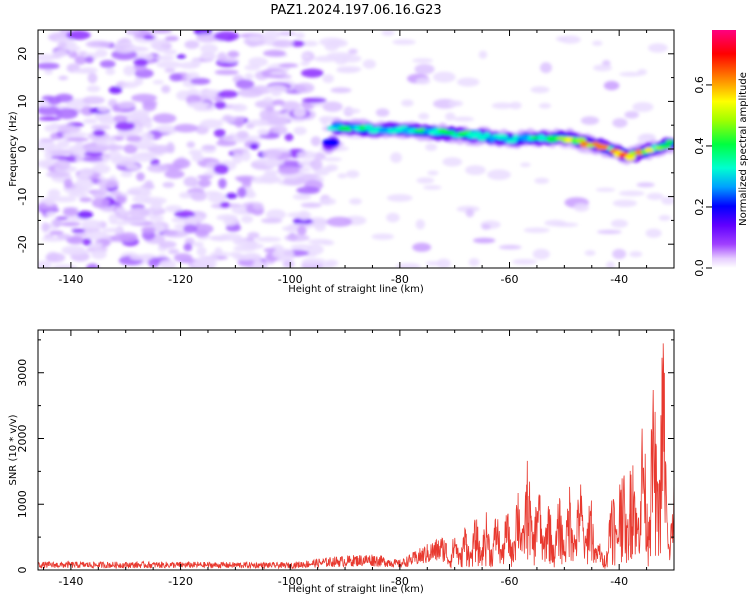 The height and width of the screenshot is (600, 750). Describe the element at coordinates (22, 101) in the screenshot. I see `y-tick-label: 10` at that location.